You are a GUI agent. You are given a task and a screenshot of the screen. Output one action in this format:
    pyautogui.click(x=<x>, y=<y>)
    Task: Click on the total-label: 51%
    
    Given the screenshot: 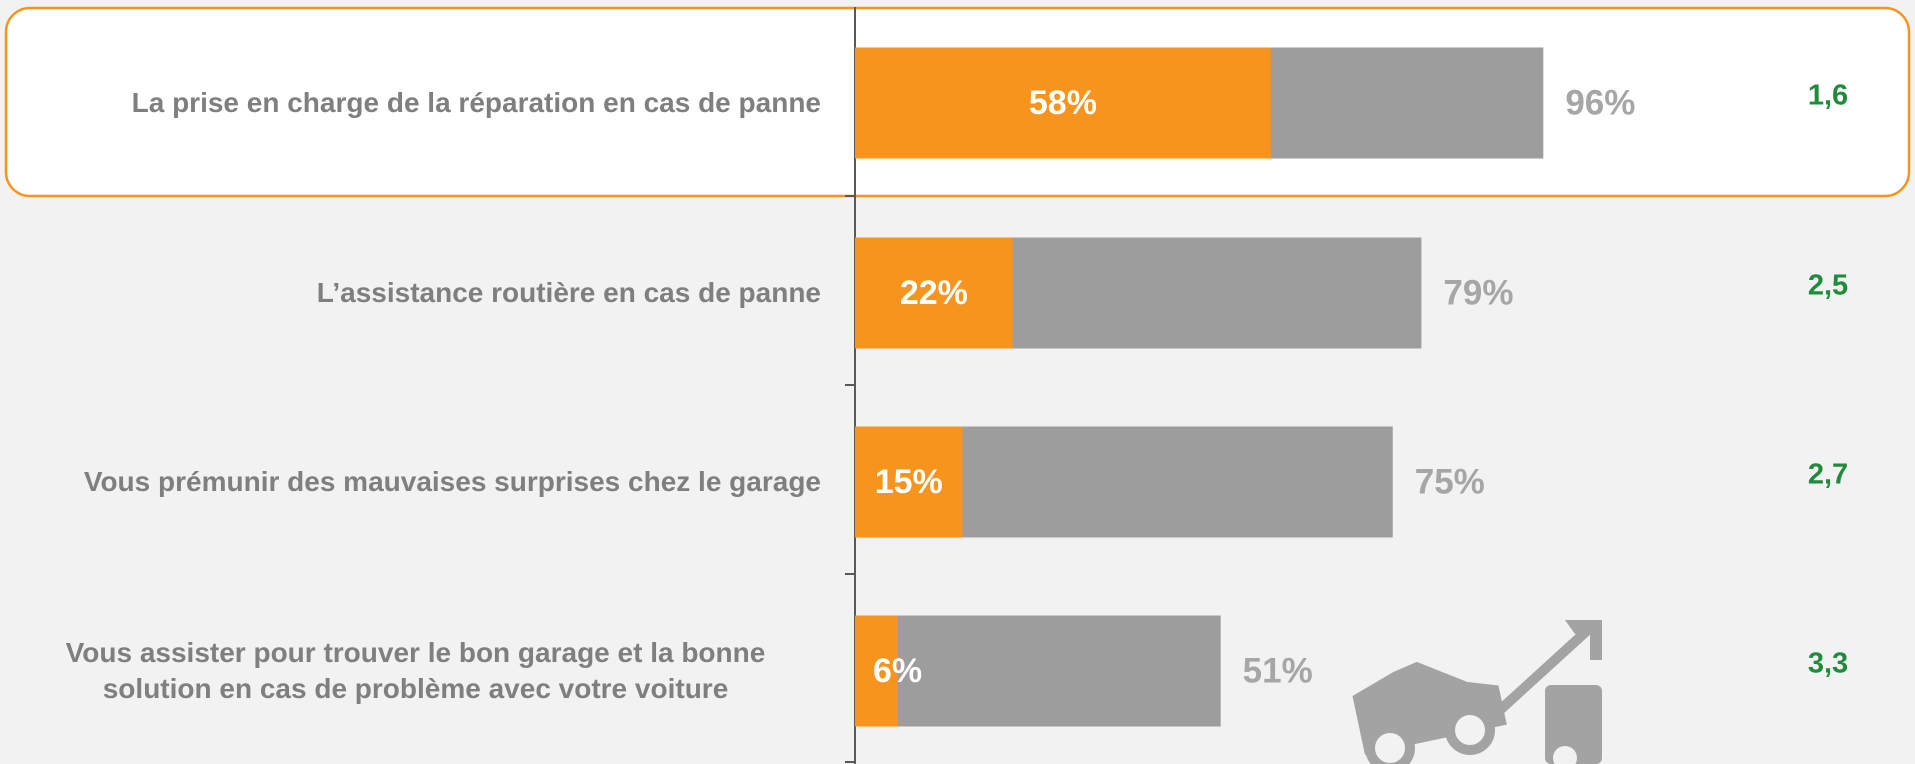 What is the action you would take?
    pyautogui.click(x=1278, y=670)
    